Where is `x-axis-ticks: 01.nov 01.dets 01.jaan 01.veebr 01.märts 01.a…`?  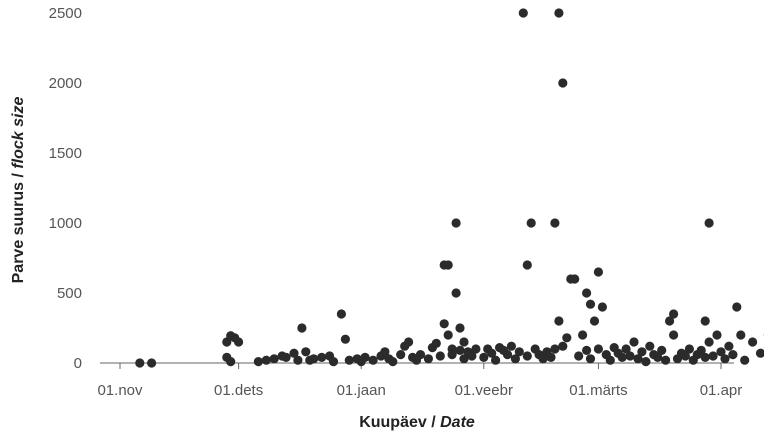
x-axis-ticks: 01.nov 01.dets 01.jaan 01.veebr 01.märts 01.a… is located at coordinates (419, 381).